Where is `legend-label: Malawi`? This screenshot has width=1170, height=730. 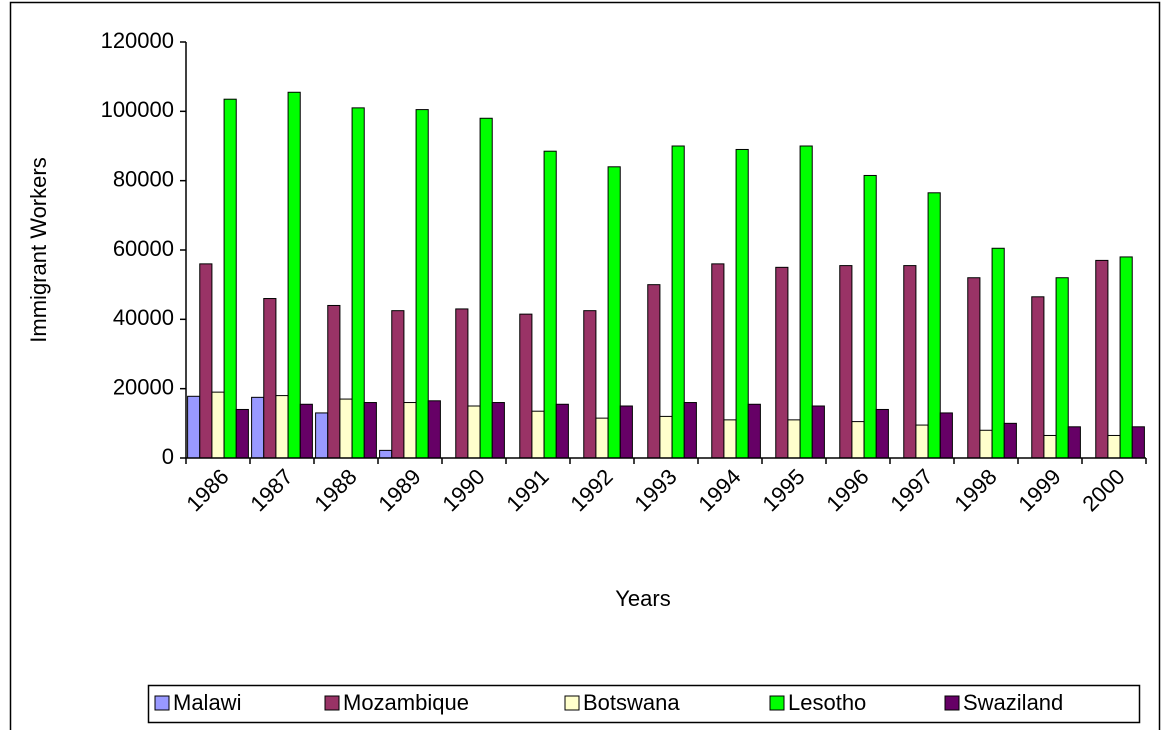
legend-label: Malawi is located at coordinates (207, 702).